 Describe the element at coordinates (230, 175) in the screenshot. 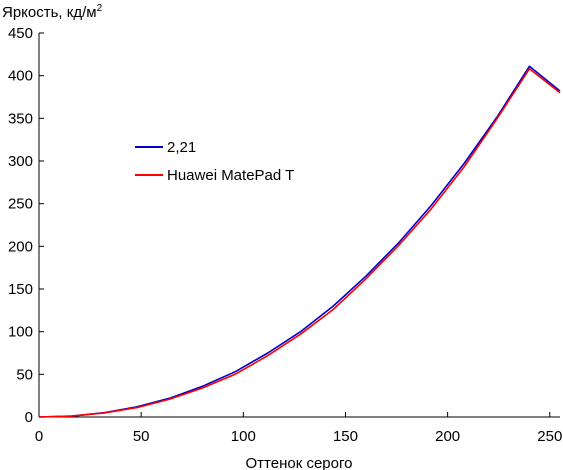

I see `legend-label-2: Huawei MatePad T` at that location.